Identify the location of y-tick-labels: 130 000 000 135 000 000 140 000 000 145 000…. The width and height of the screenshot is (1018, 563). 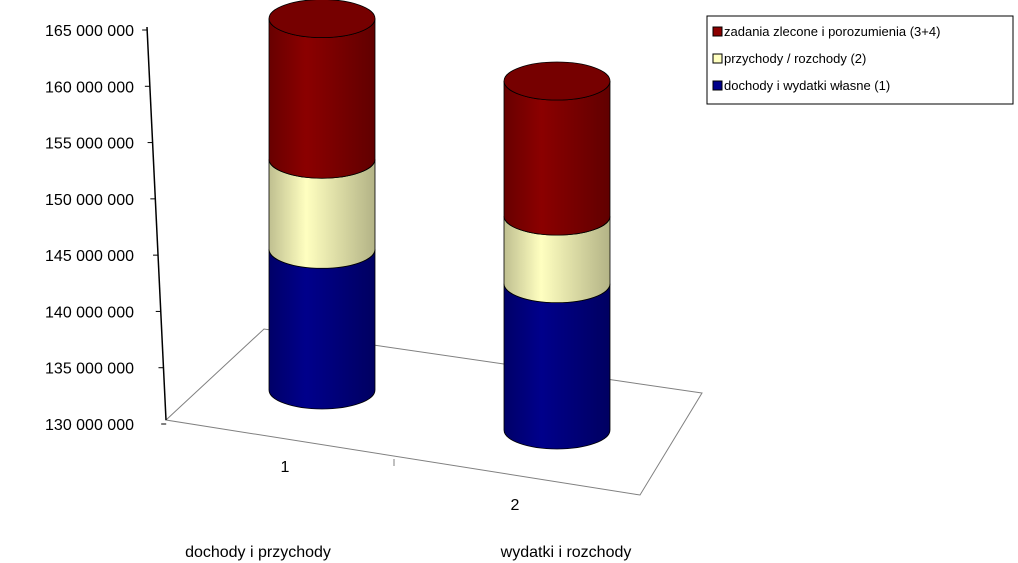
(106, 228).